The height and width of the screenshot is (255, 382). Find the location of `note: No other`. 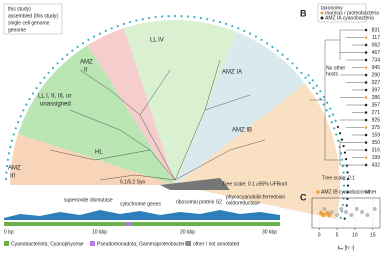

note: No other is located at coordinates (336, 68).